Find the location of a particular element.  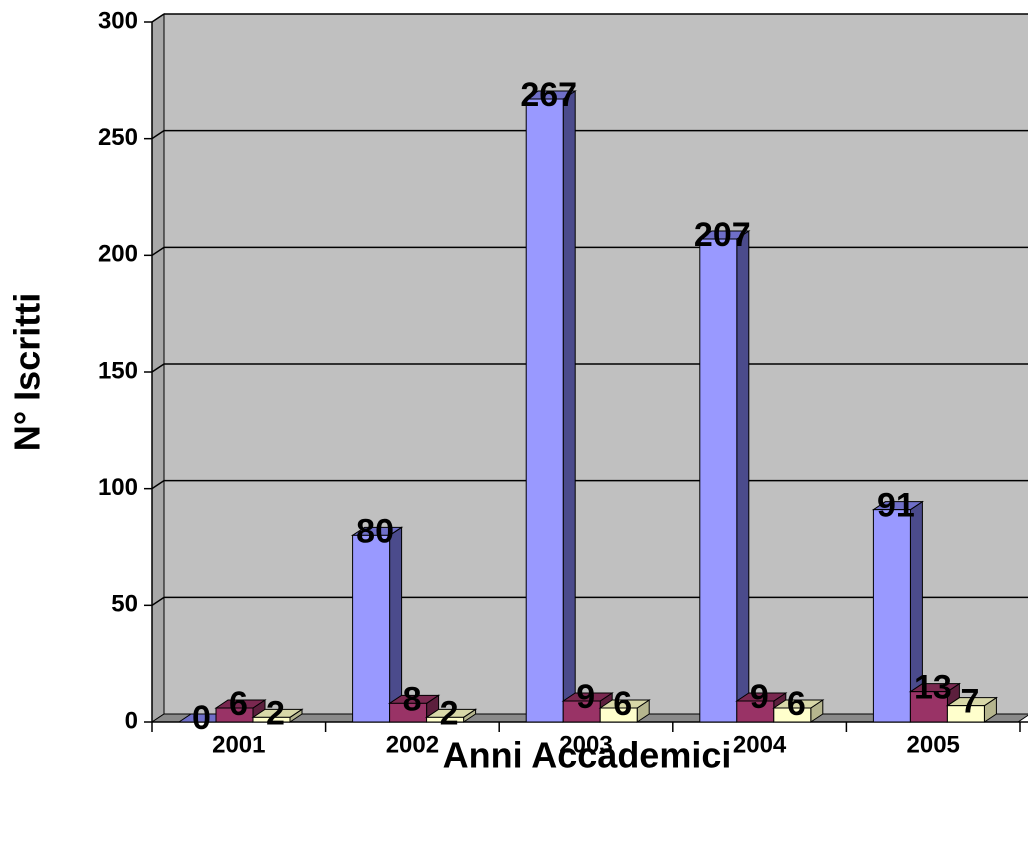

data-label: 80 is located at coordinates (375, 531).